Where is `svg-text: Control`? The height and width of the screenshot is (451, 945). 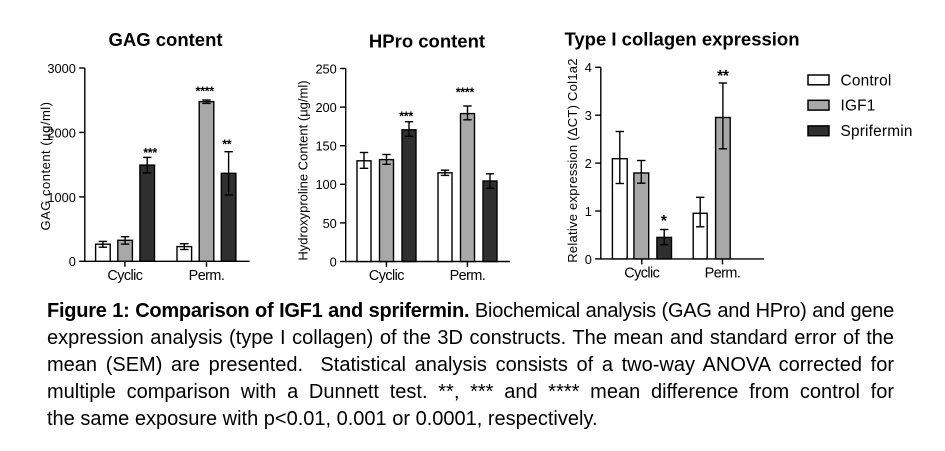
svg-text: Control is located at coordinates (866, 80).